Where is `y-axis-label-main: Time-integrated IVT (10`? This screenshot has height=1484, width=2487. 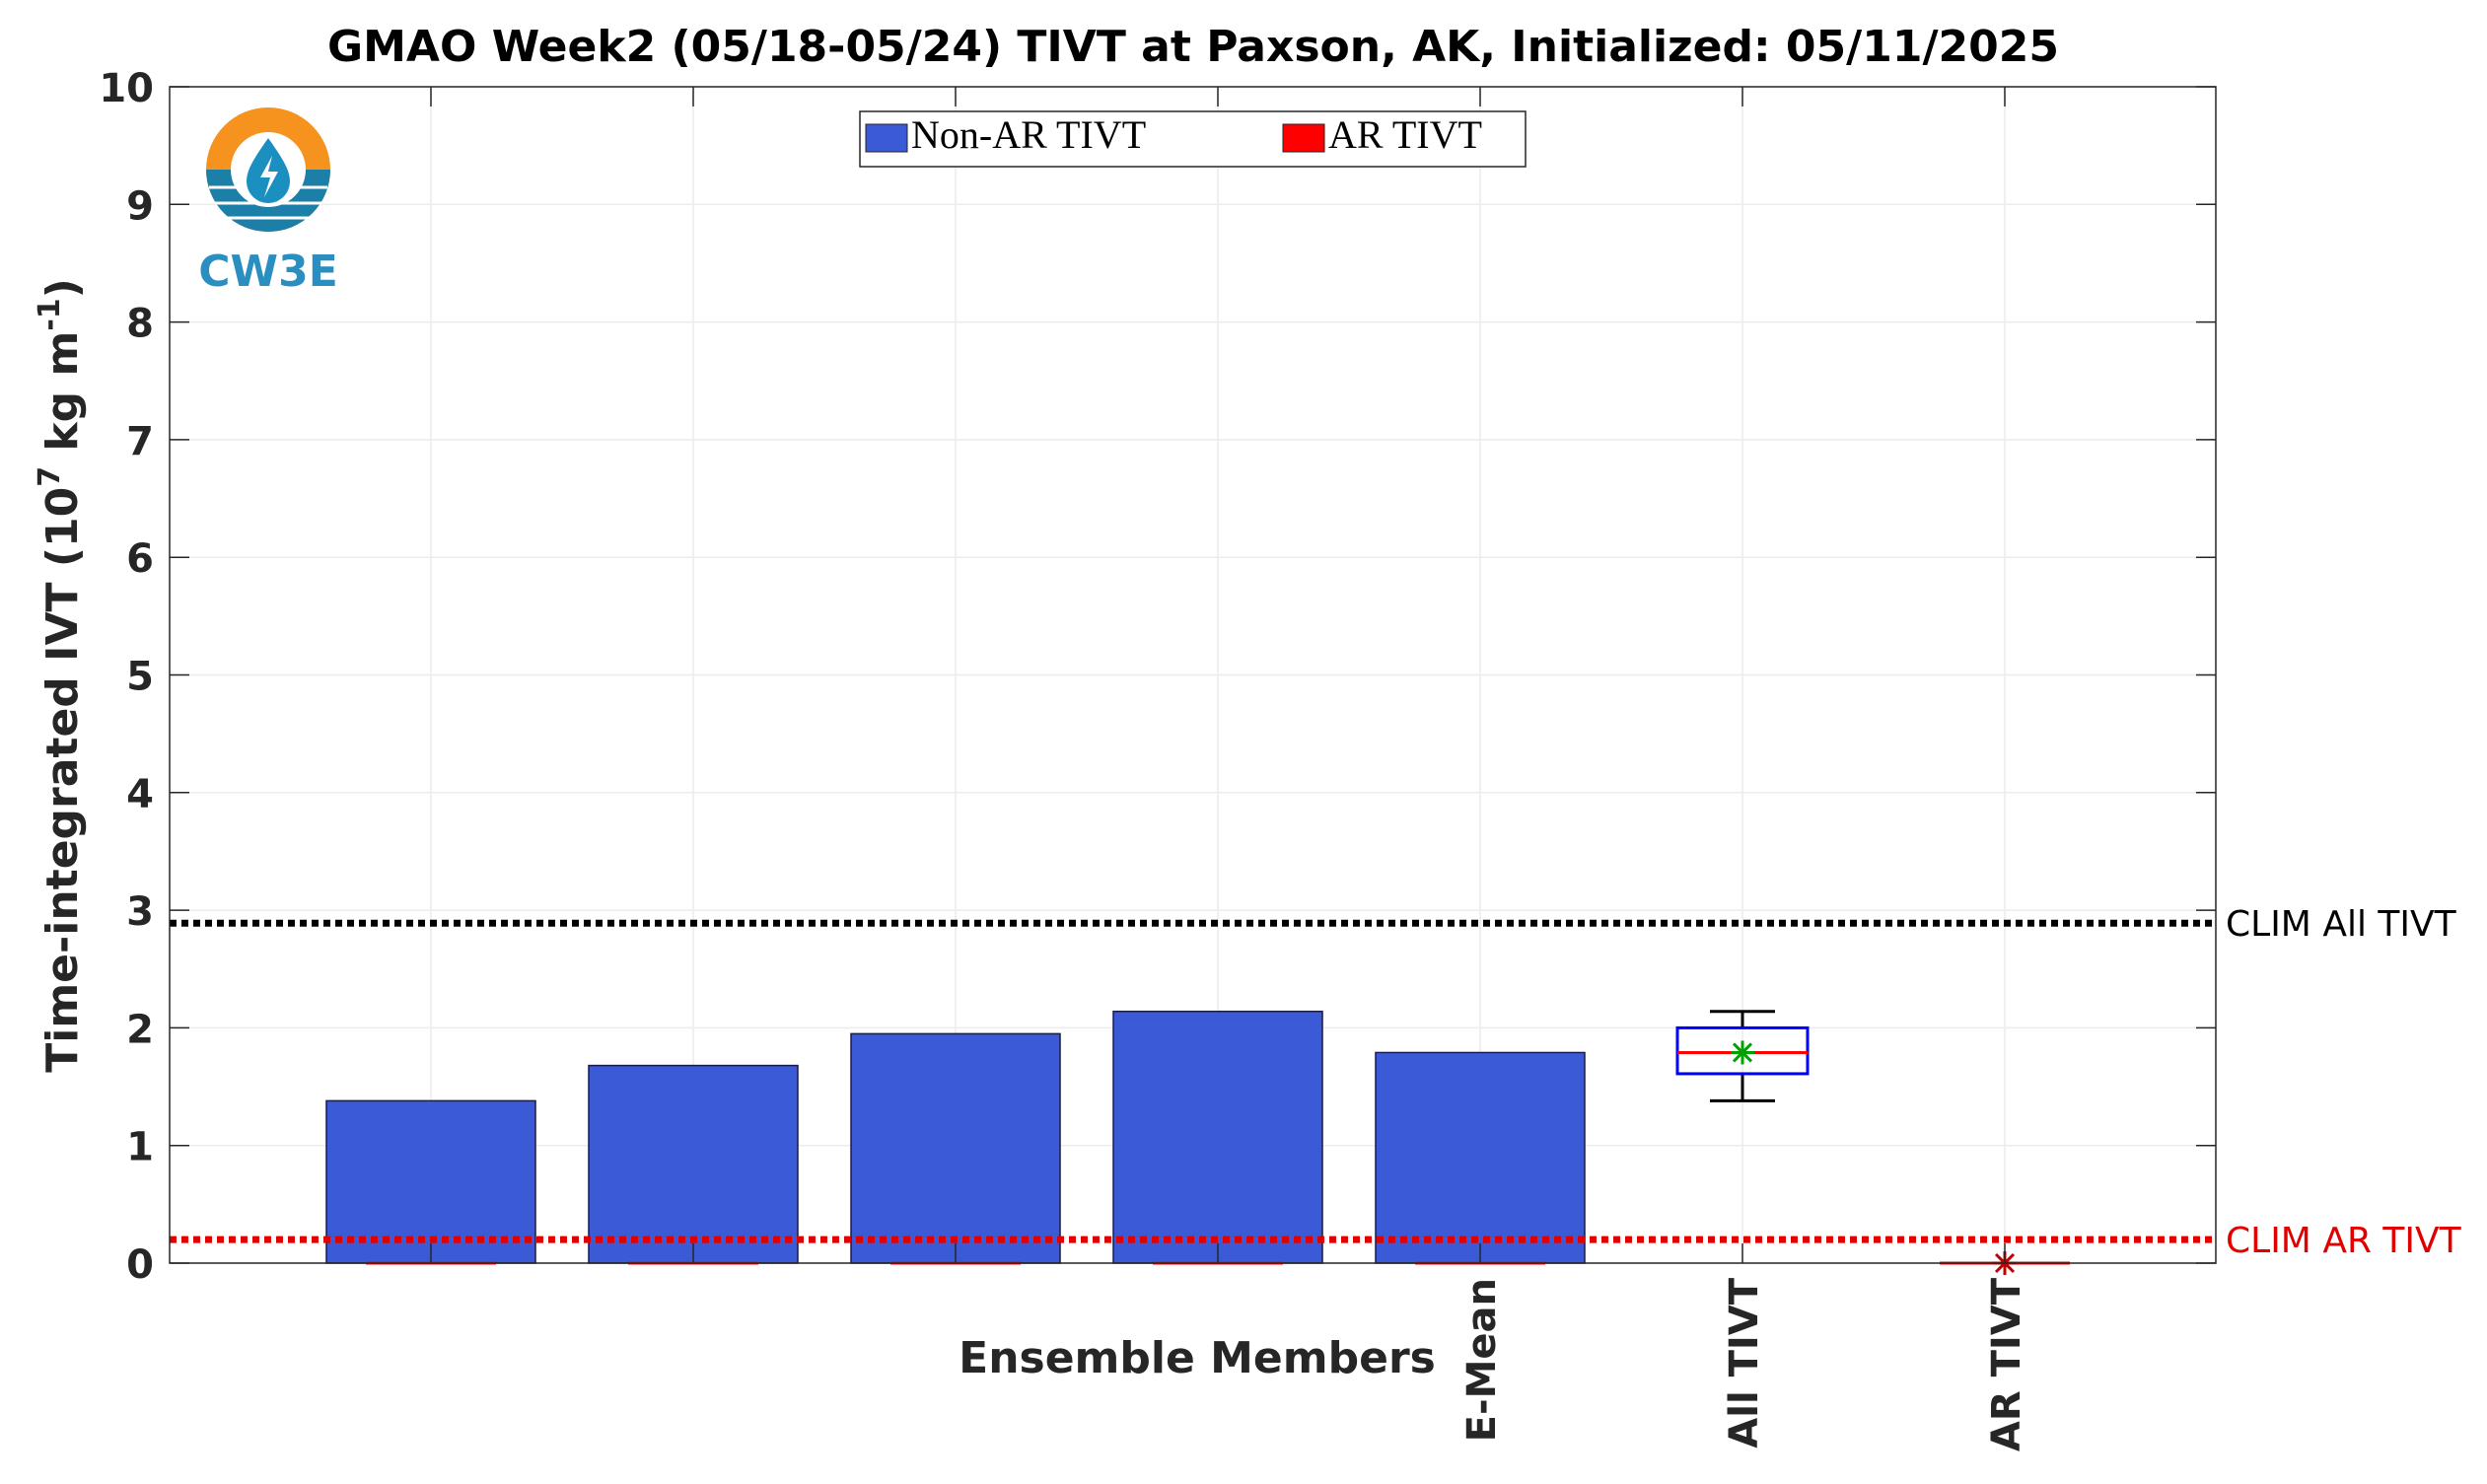
y-axis-label-main: Time-integrated IVT (10 is located at coordinates (62, 780).